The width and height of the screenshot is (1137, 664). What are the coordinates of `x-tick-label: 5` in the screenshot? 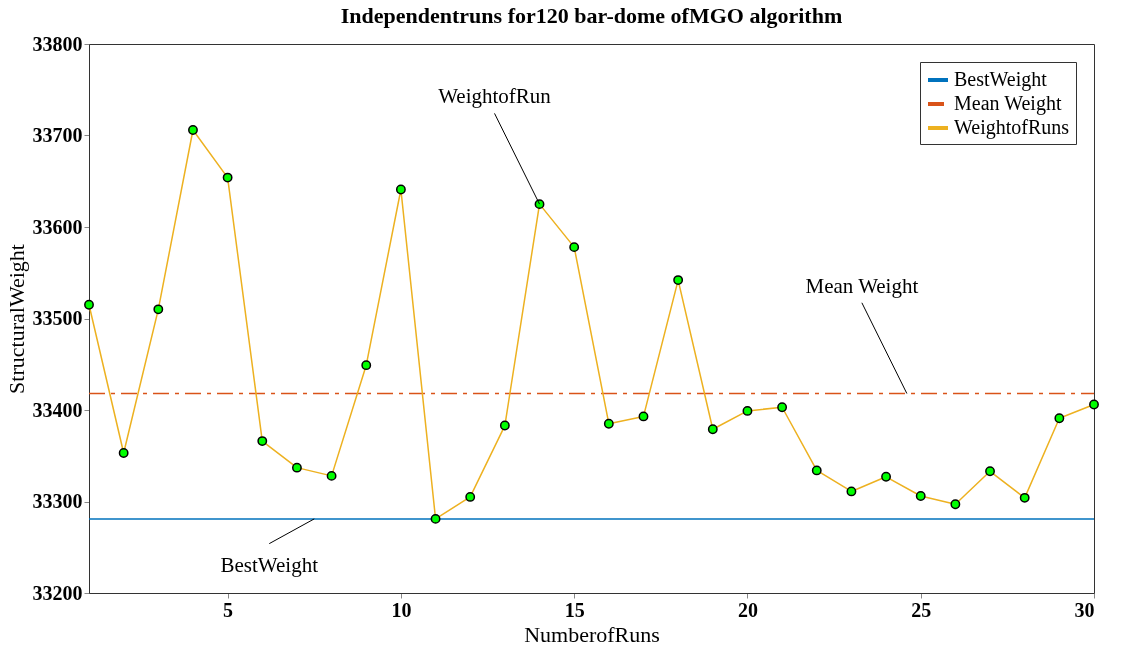 It's located at (228, 609).